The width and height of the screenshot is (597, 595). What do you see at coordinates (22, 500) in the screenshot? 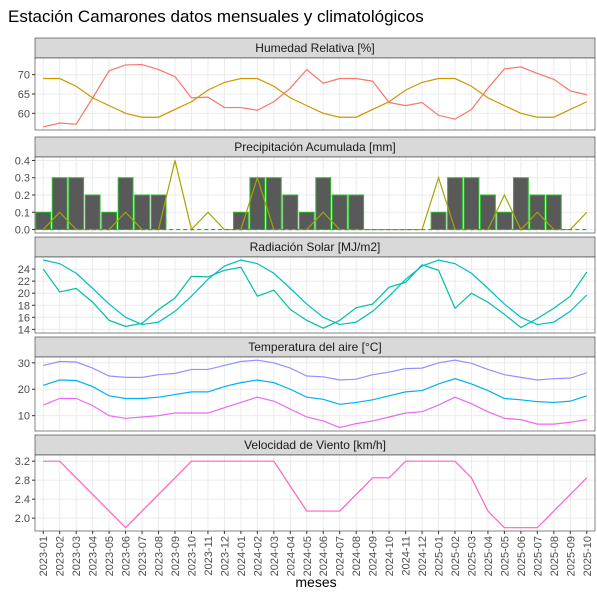
I see `y-tick-label: 2.4` at bounding box center [22, 500].